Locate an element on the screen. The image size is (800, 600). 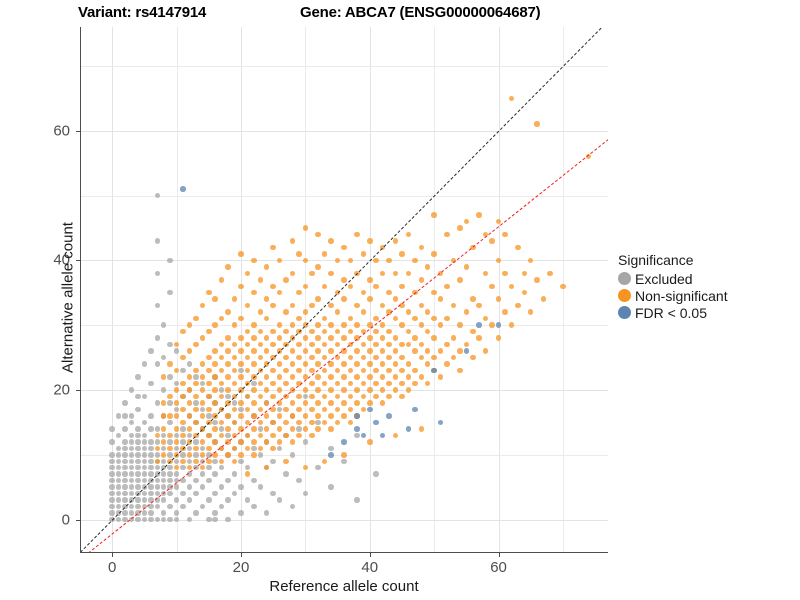
x-axis-label: Reference allele count is located at coordinates (344, 586).